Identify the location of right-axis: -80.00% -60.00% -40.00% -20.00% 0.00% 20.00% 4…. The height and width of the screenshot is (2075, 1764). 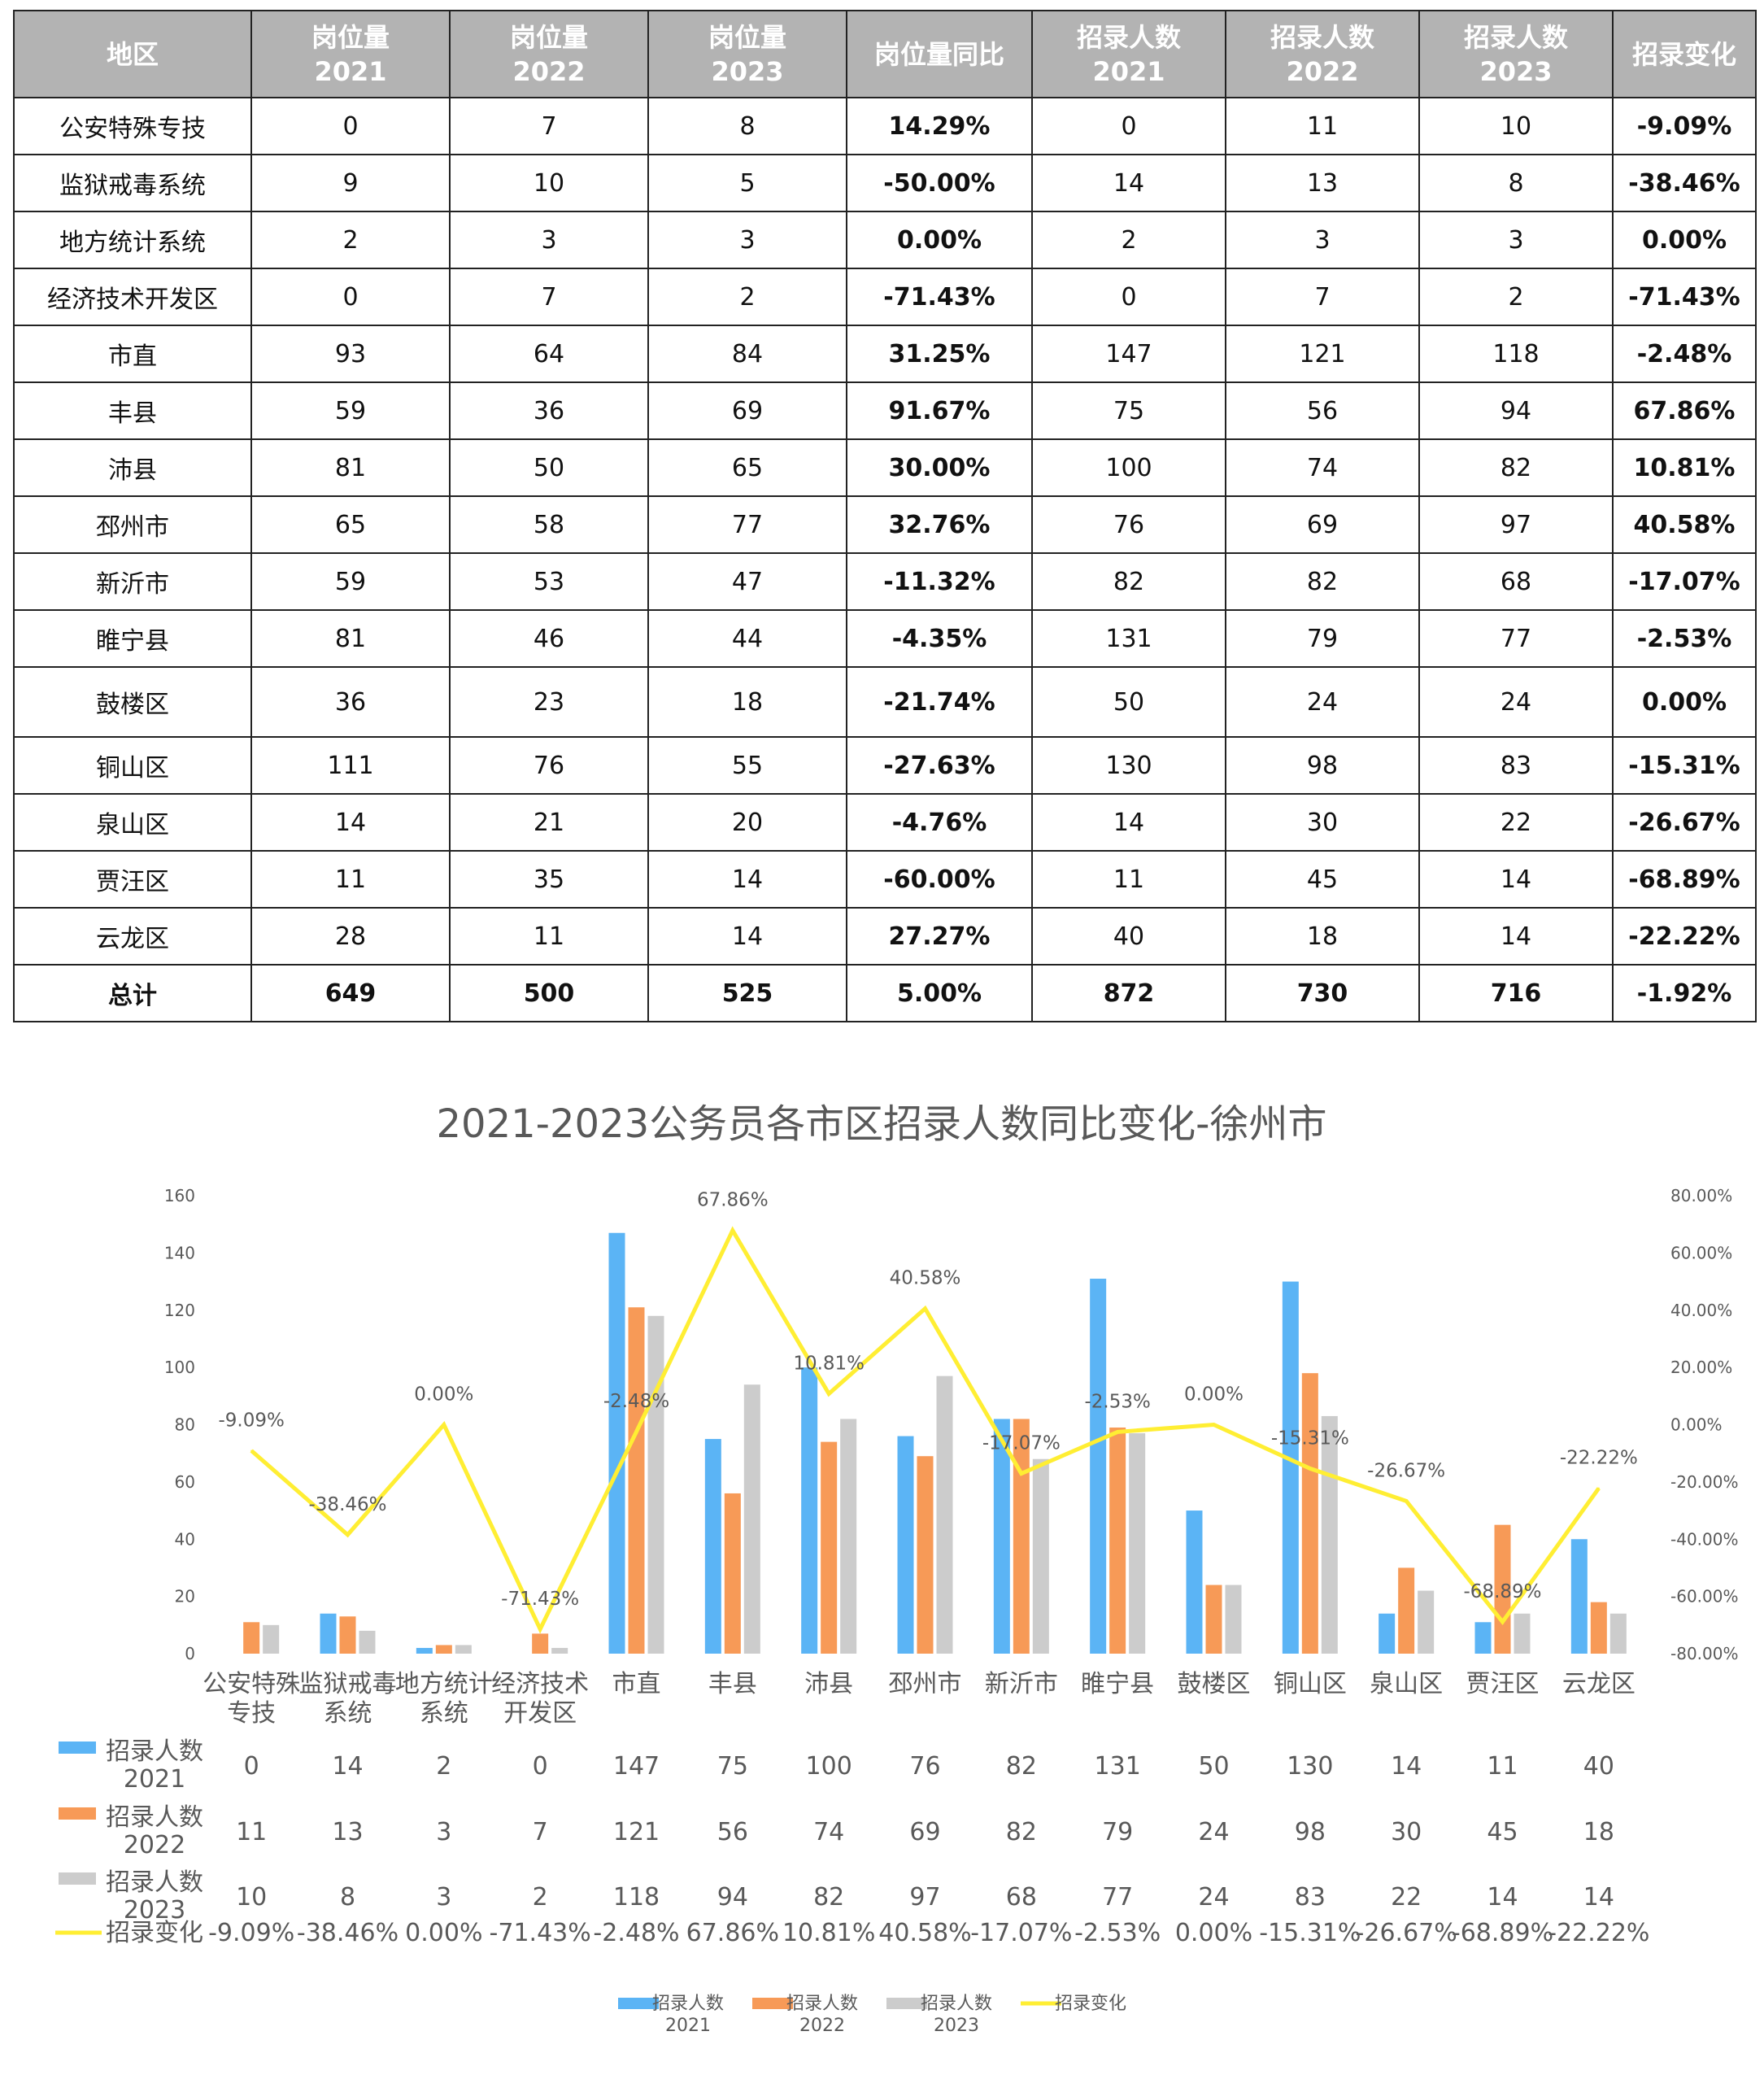
(1704, 1424).